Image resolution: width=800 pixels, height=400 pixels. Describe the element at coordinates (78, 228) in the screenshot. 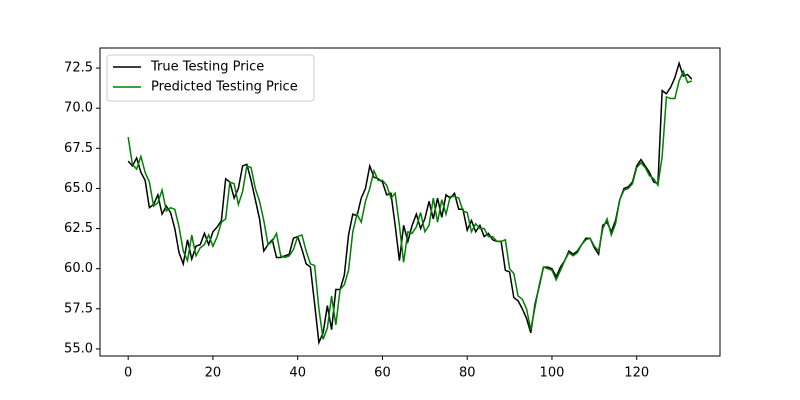

I see `y-tick-label: 62.5` at that location.